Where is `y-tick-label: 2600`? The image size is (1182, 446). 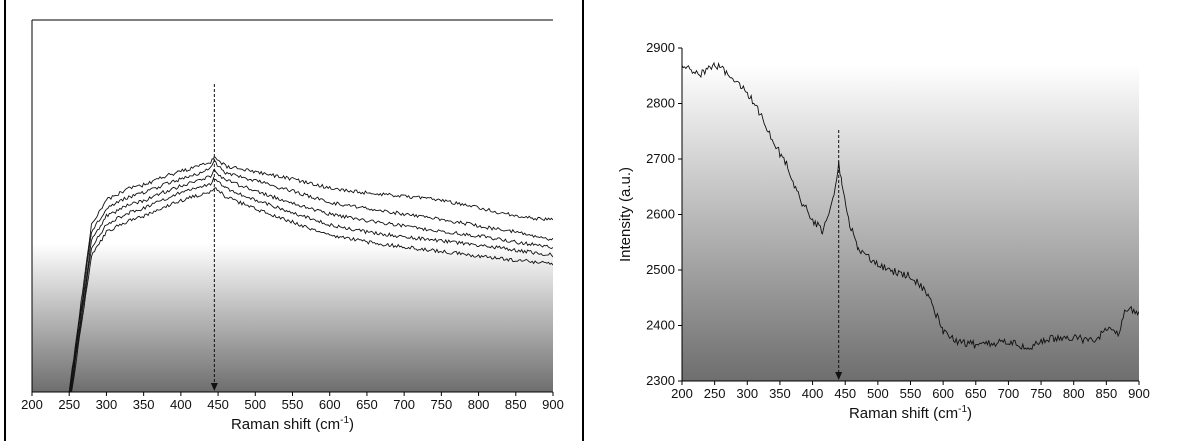 y-tick-label: 2600 is located at coordinates (660, 214).